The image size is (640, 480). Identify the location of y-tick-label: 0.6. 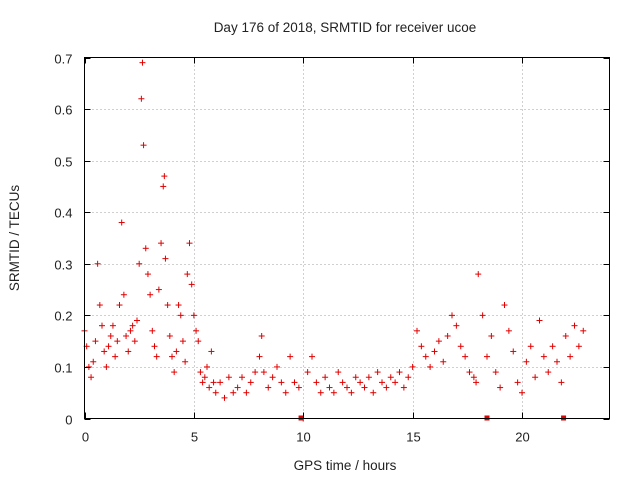
(63, 110).